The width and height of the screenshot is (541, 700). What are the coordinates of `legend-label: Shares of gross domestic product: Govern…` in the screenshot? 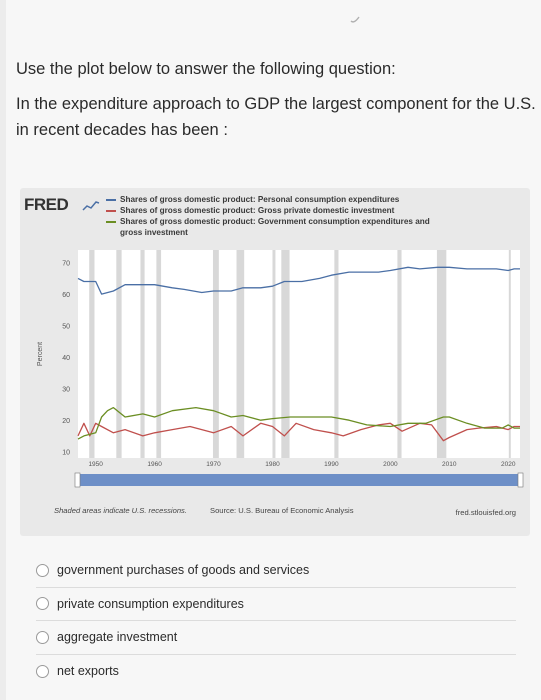 It's located at (275, 227).